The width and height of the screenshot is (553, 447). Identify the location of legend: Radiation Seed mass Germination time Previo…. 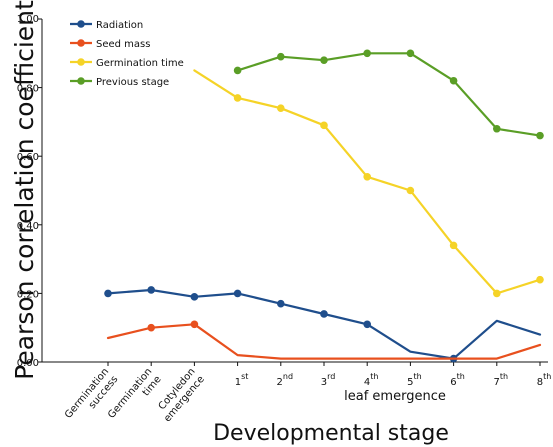
(127, 54).